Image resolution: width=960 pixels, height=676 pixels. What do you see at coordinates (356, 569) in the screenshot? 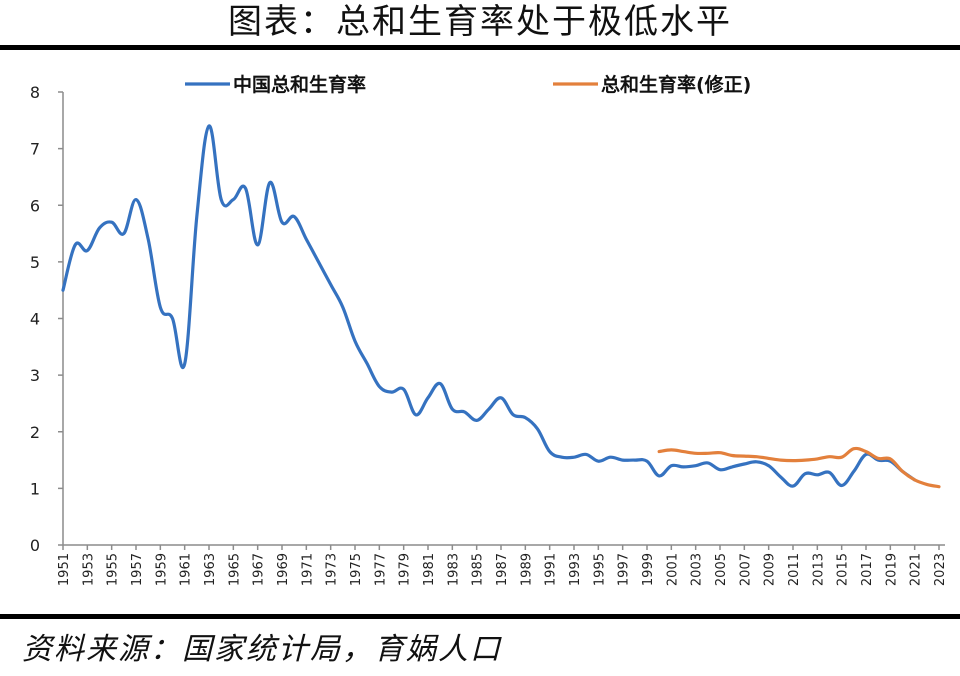
I see `x-tick-label: 1975` at bounding box center [356, 569].